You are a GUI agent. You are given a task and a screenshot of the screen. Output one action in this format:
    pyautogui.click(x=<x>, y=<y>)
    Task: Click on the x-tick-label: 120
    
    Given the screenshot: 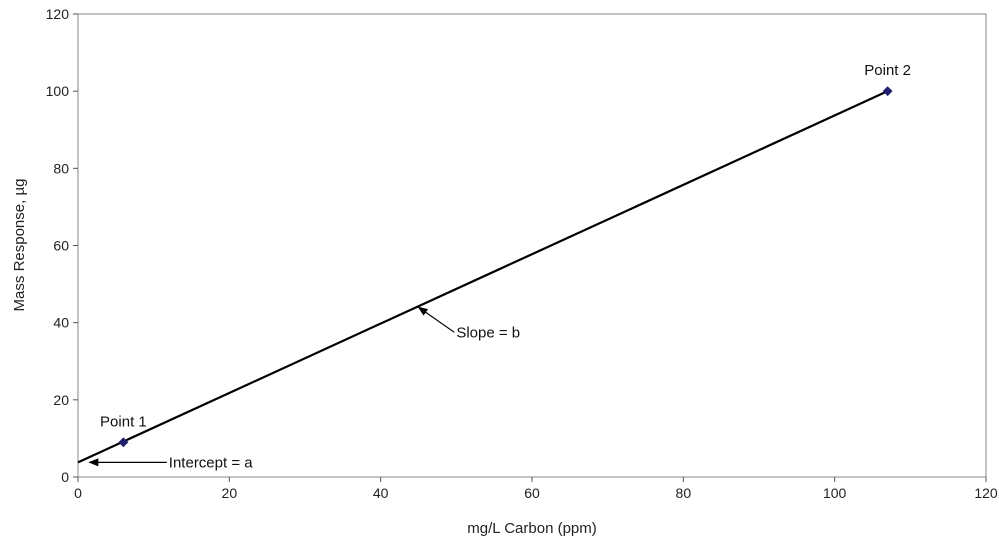 What is the action you would take?
    pyautogui.click(x=986, y=493)
    